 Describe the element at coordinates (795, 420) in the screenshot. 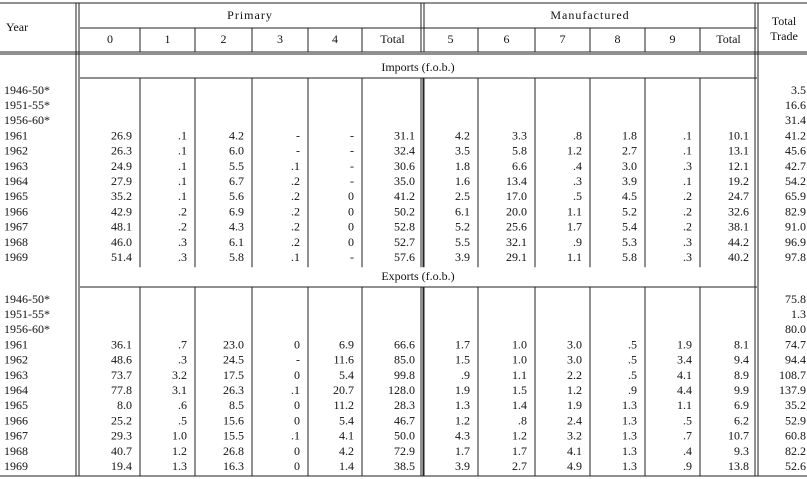

I see `value-cell: 52.9` at that location.